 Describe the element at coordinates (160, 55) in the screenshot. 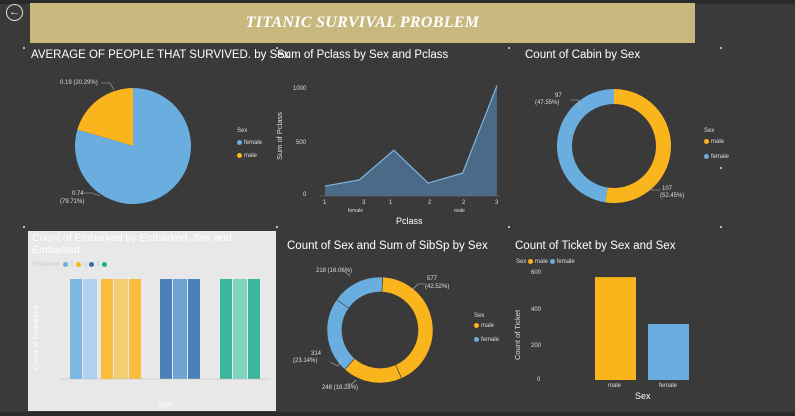

I see `pie-title: AVERAGE OF PEOPLE THAT SURVIVED. by Sex` at that location.